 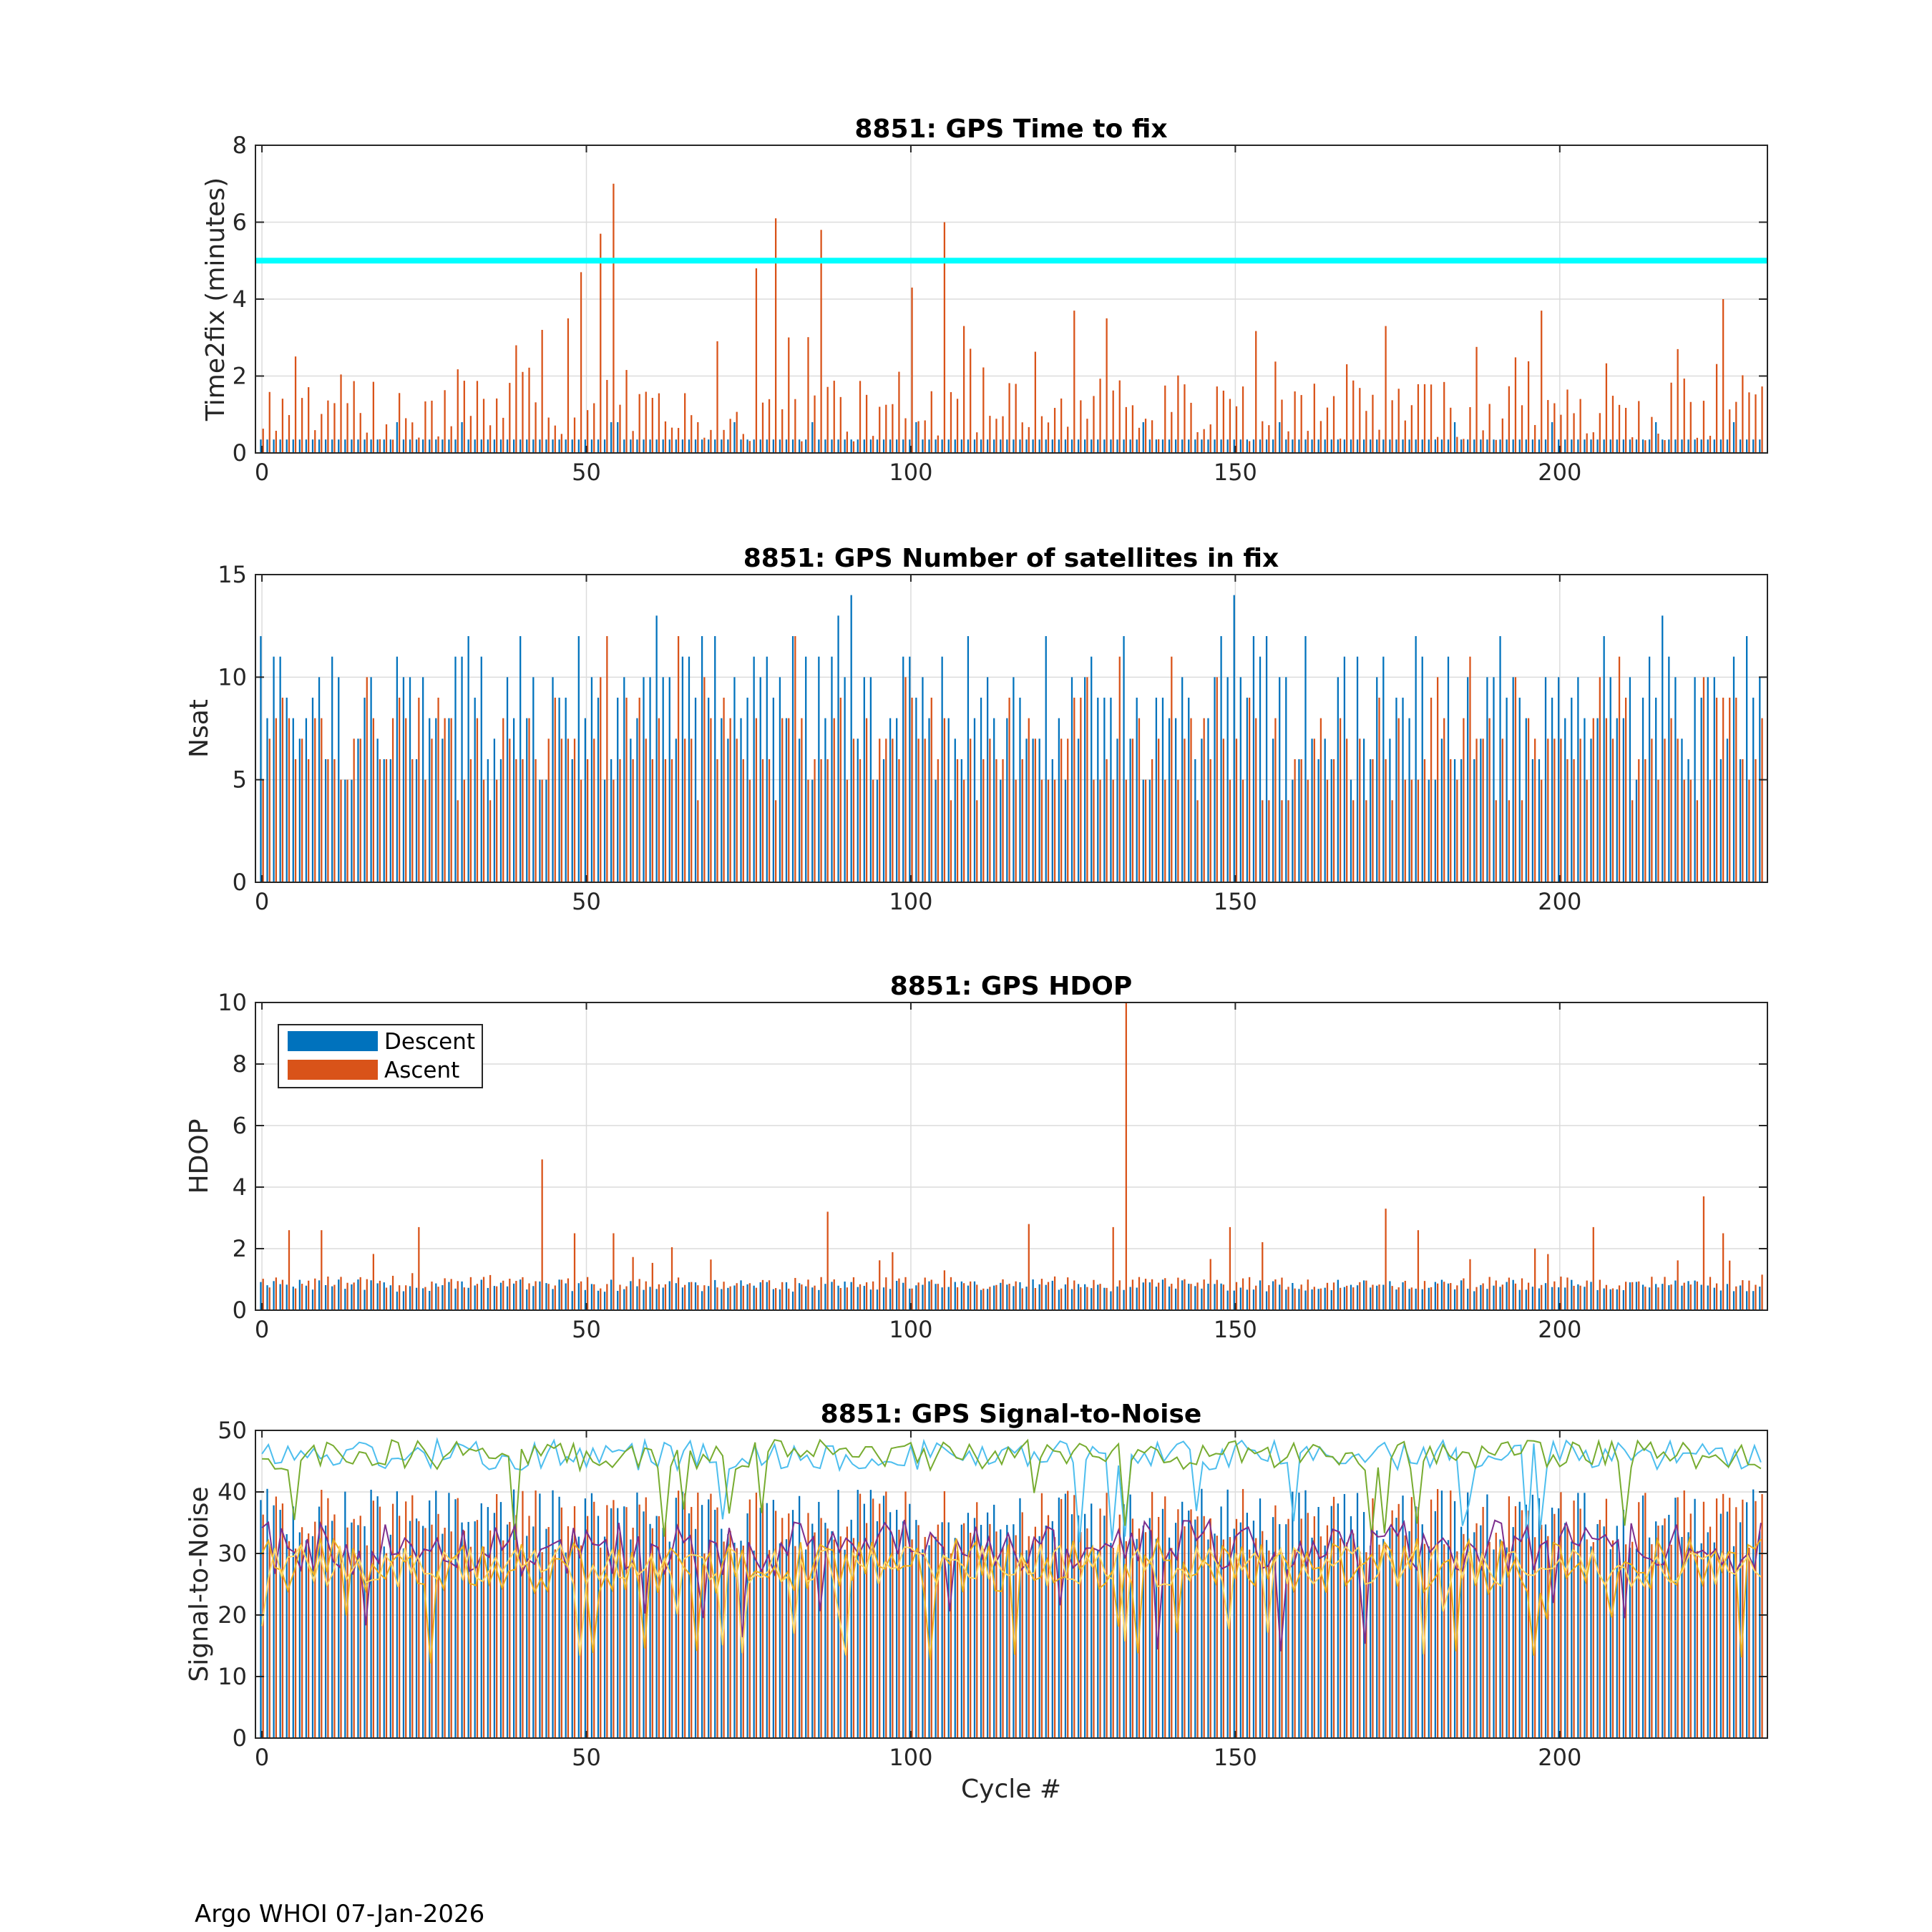 I want to click on y-tick-label: 5, so click(x=240, y=780).